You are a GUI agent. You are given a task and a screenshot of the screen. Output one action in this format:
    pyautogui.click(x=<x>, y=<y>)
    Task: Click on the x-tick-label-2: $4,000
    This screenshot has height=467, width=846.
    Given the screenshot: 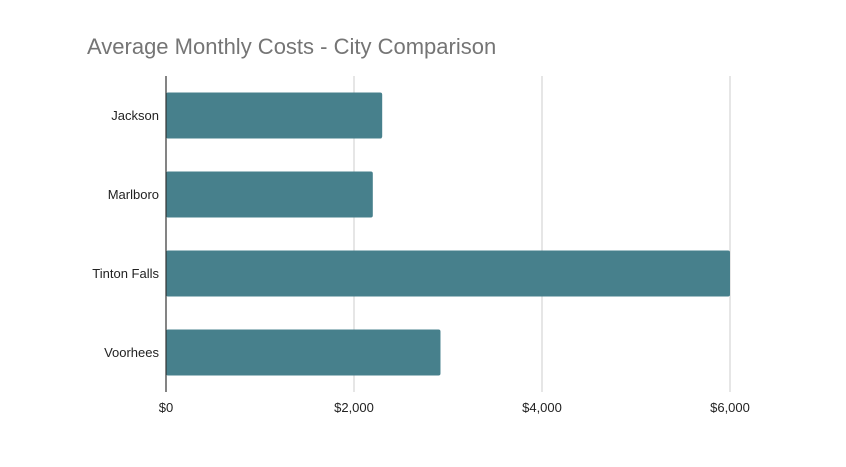 What is the action you would take?
    pyautogui.click(x=542, y=407)
    